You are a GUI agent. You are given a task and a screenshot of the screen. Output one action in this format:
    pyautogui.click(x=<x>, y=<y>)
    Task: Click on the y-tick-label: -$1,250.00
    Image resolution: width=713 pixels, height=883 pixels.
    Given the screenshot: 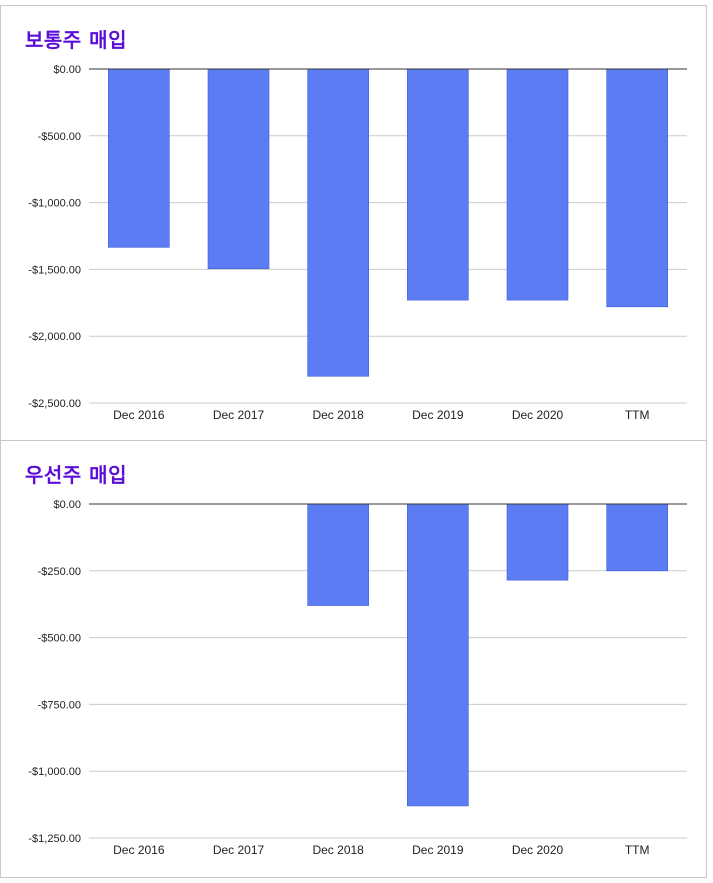 What is the action you would take?
    pyautogui.click(x=54, y=839)
    